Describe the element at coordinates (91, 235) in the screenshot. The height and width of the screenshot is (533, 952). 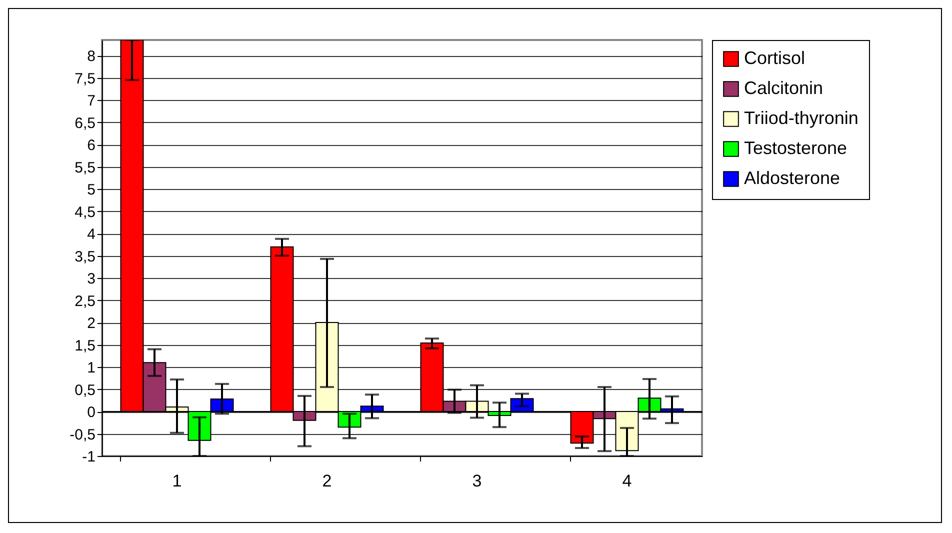
I see `y-tick-label: 4` at that location.